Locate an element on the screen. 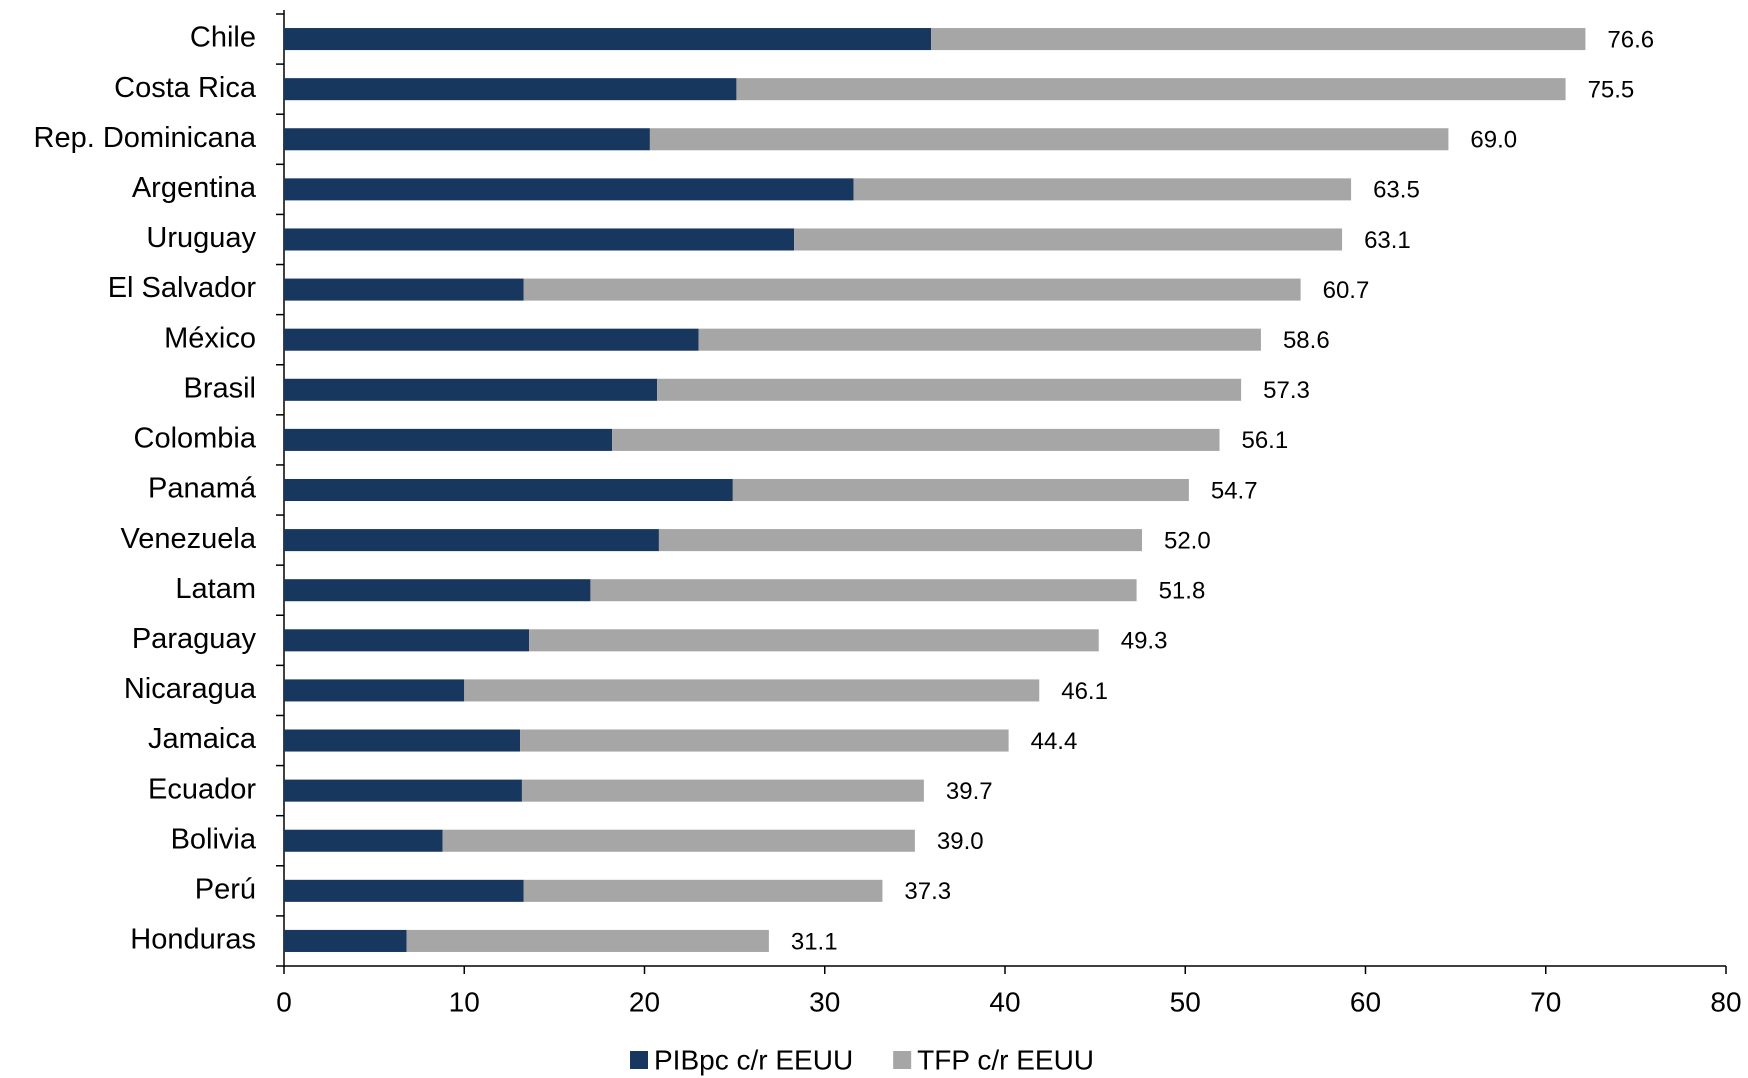 This screenshot has height=1078, width=1748. data-label: 75.5 is located at coordinates (1611, 90).